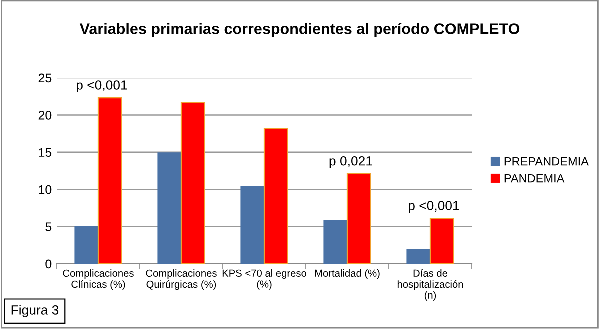 This screenshot has width=600, height=329. What do you see at coordinates (98, 280) in the screenshot?
I see `x-tick-label: Complicaciones Clínicas (%)` at bounding box center [98, 280].